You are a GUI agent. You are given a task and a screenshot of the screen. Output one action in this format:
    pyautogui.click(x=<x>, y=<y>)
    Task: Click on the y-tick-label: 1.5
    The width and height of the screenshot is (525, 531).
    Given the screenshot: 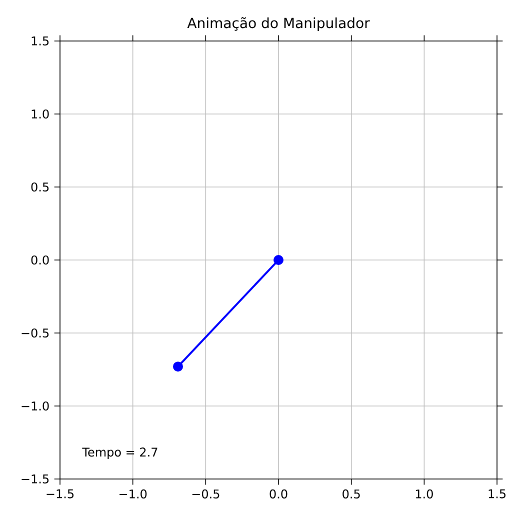 What is the action you would take?
    pyautogui.click(x=40, y=41)
    